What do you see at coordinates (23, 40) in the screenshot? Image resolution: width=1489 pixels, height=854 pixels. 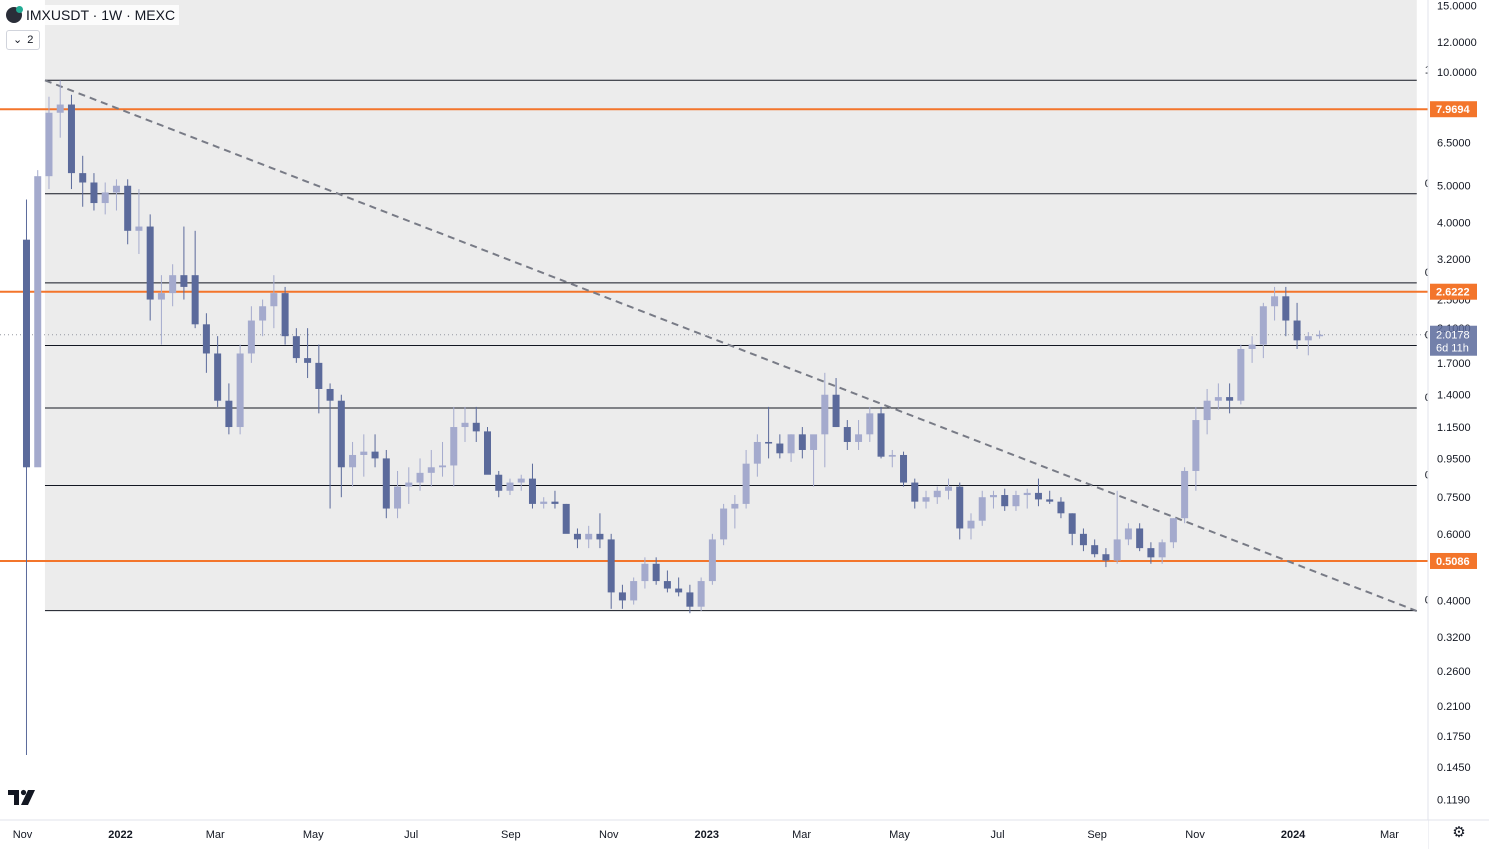 I see `indicators-toggle-button: ⌄ 2` at bounding box center [23, 40].